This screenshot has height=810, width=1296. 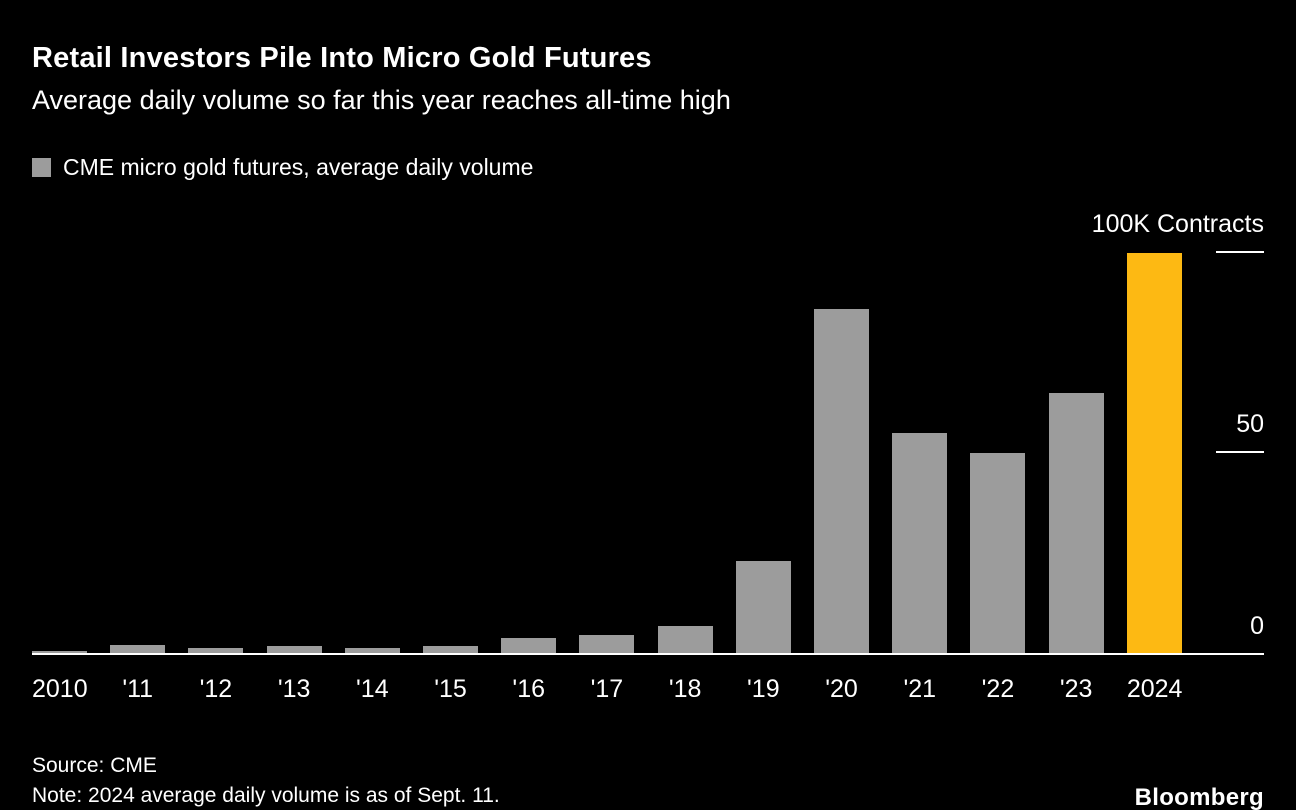 What do you see at coordinates (216, 689) in the screenshot?
I see `x-axis-label: '12` at bounding box center [216, 689].